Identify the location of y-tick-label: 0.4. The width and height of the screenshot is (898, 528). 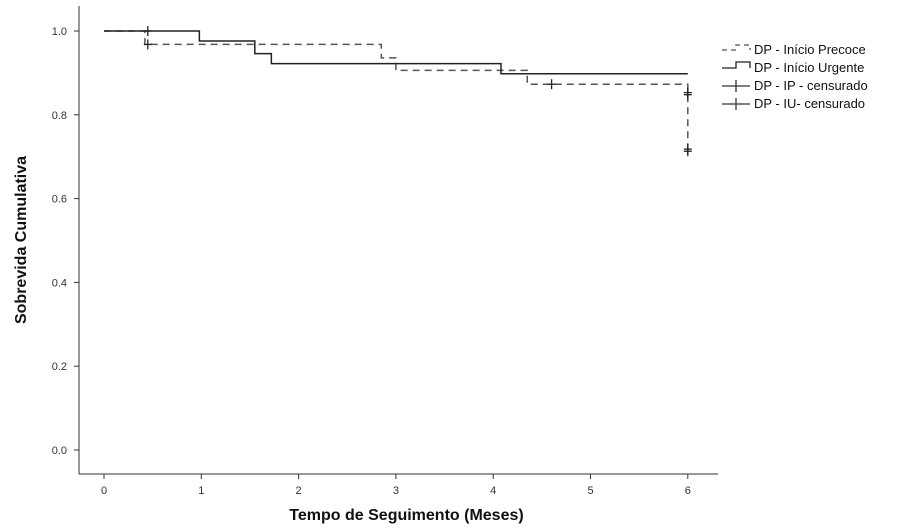
(59, 283).